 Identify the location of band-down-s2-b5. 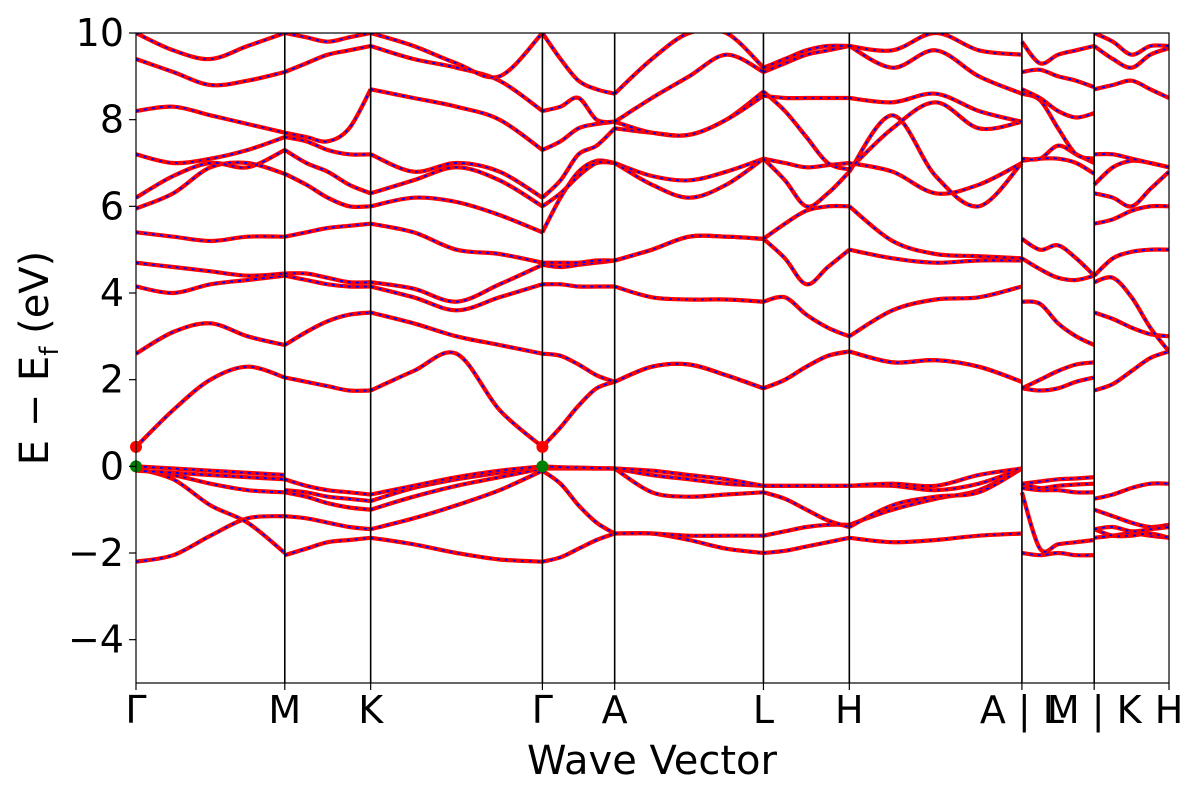
(456, 399).